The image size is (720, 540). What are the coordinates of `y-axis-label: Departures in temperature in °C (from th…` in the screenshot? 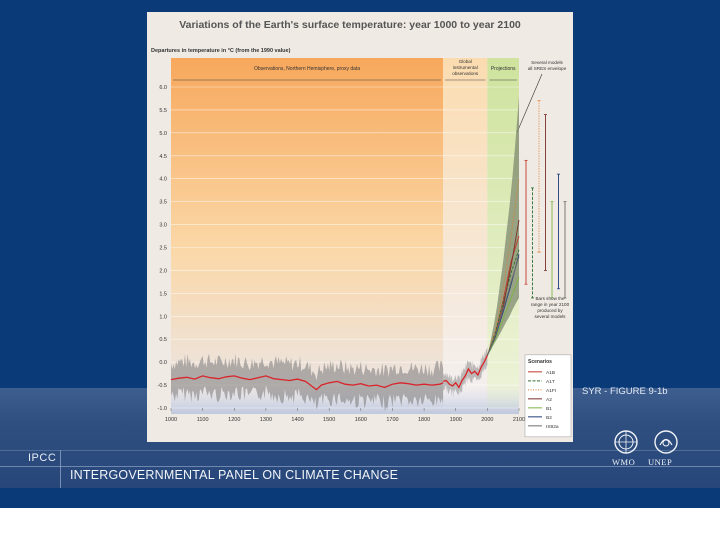 It's located at (221, 51).